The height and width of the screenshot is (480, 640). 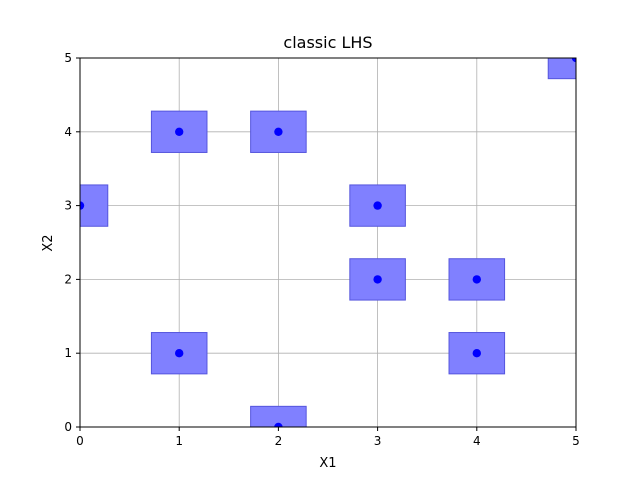 I want to click on x-axis-label: X1, so click(x=327, y=463).